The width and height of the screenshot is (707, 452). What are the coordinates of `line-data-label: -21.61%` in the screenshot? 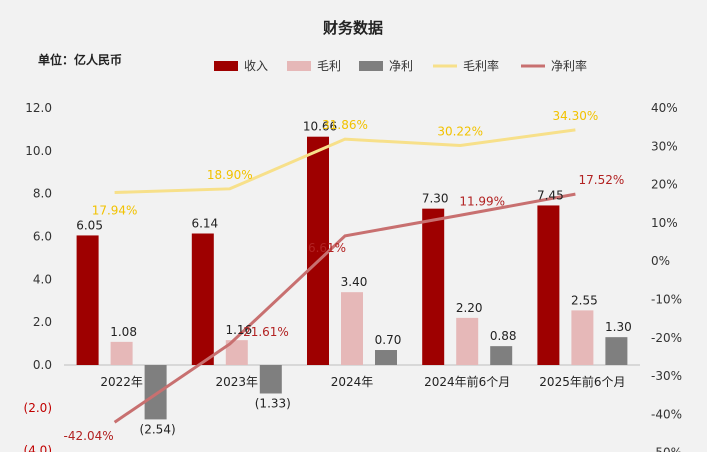 It's located at (264, 332).